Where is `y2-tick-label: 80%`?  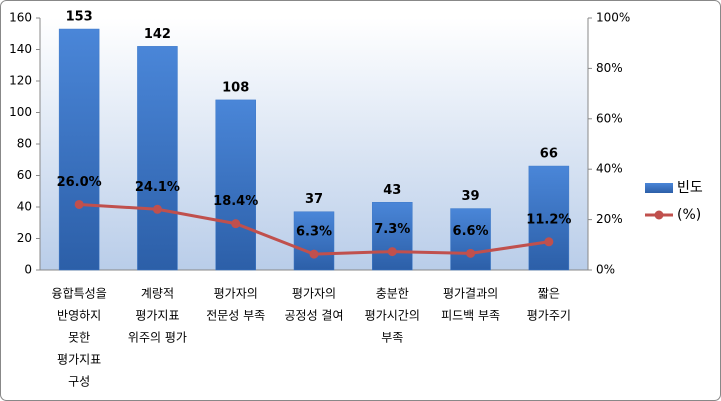 y2-tick-label: 80% is located at coordinates (609, 68).